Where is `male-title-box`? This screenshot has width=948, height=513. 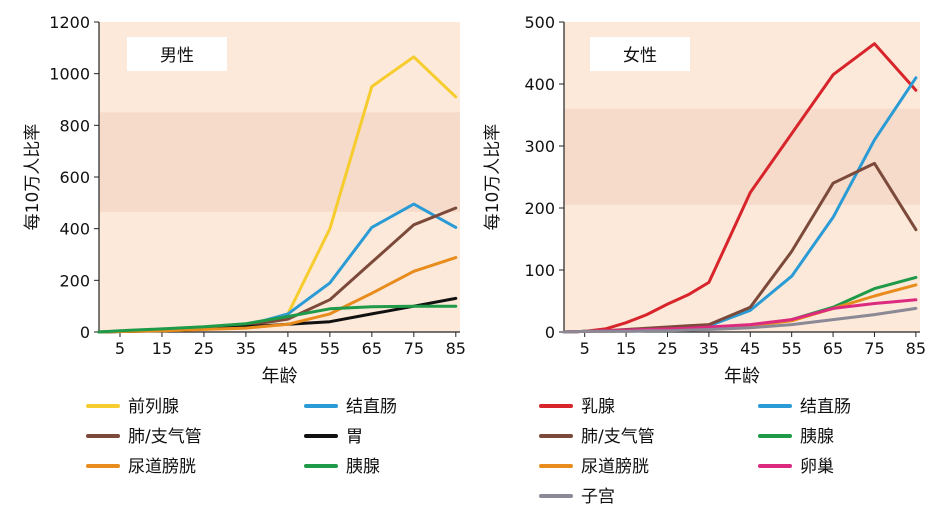 male-title-box is located at coordinates (177, 54).